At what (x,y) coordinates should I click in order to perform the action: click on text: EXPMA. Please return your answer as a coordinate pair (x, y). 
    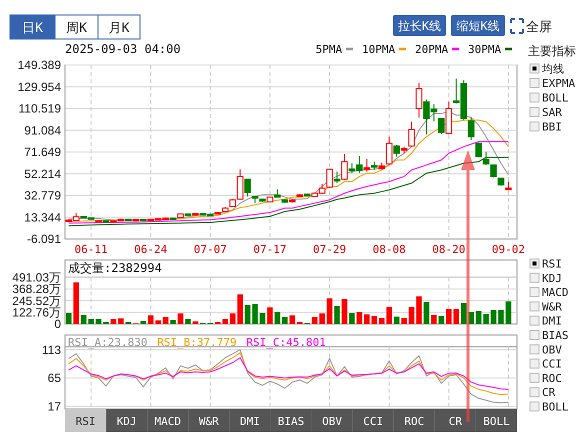
    Looking at the image, I should click on (559, 83).